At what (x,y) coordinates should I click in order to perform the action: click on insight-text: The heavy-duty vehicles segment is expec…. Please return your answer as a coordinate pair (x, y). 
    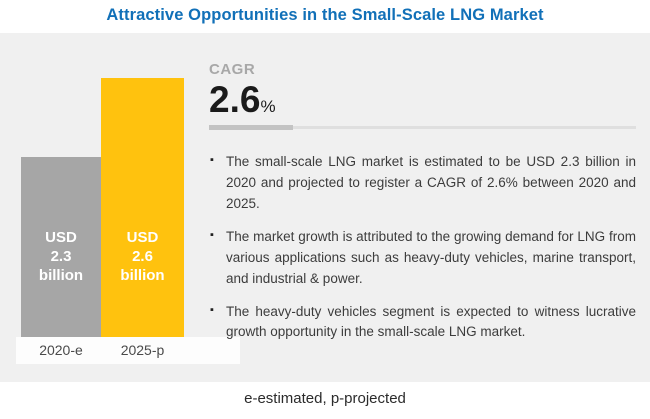
    Looking at the image, I should click on (431, 321).